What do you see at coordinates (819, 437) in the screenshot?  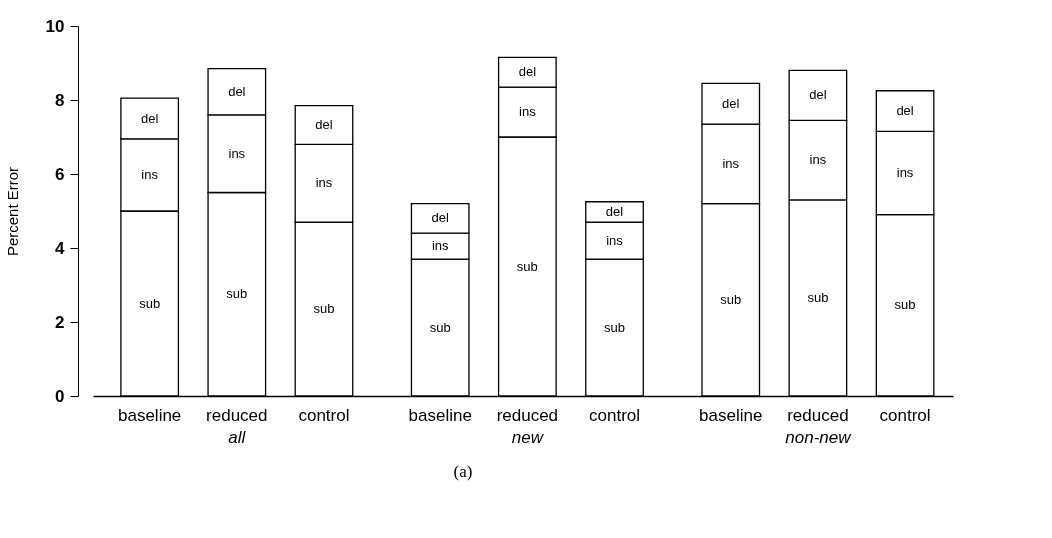 I see `text: non-new` at bounding box center [819, 437].